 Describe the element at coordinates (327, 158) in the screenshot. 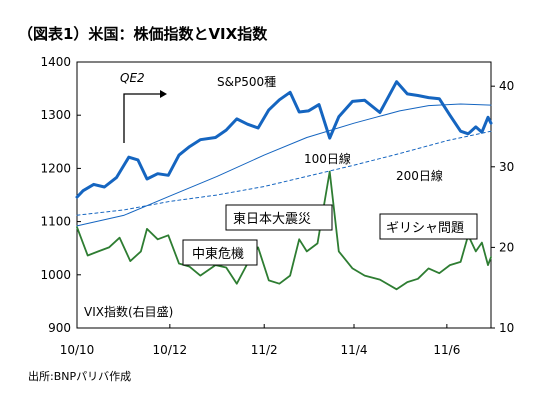

I see `ma100-label: 100日線` at that location.